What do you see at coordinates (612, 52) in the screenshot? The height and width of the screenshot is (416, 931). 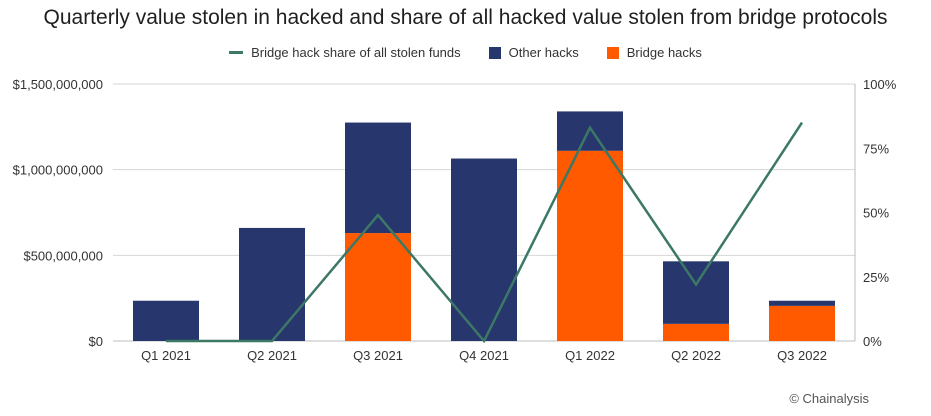 I see `legend-swatch-bridge` at bounding box center [612, 52].